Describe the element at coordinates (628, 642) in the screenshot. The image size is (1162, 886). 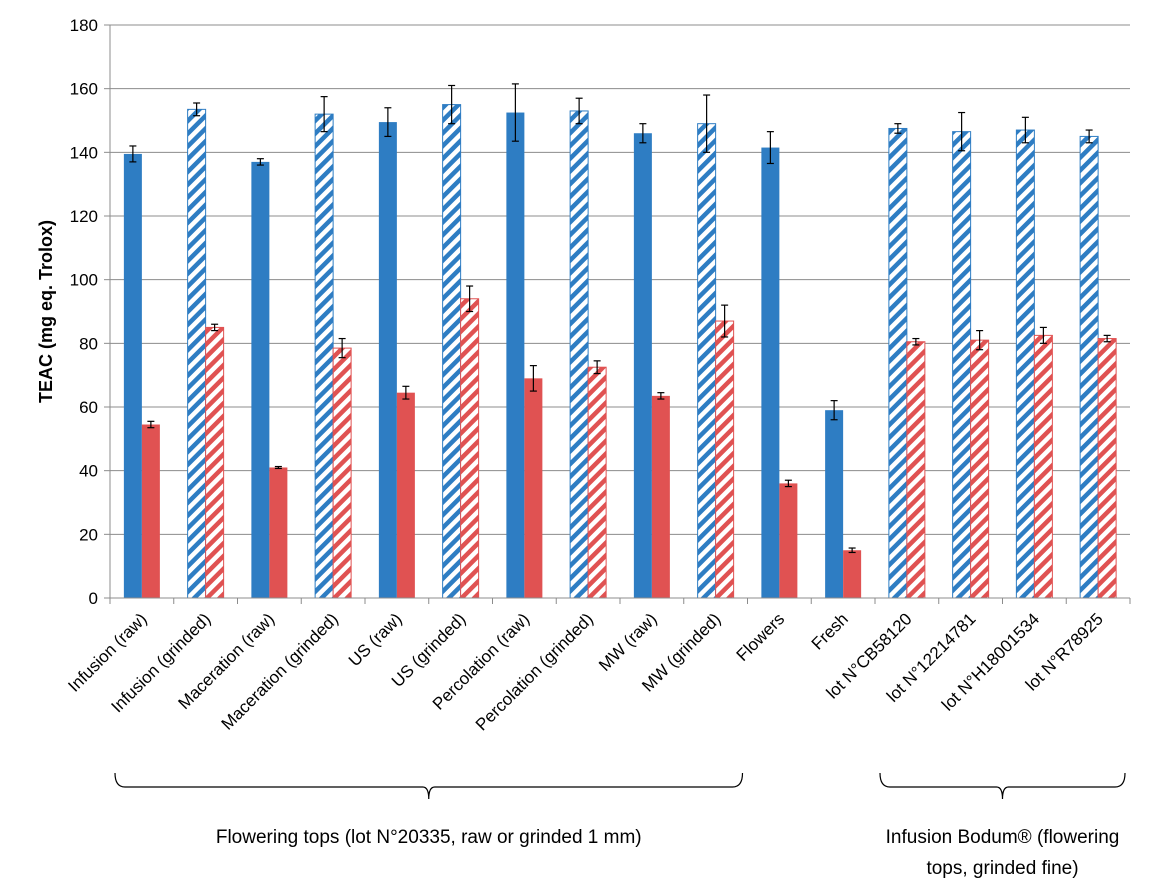
I see `x-tick-label: MW (raw)` at that location.